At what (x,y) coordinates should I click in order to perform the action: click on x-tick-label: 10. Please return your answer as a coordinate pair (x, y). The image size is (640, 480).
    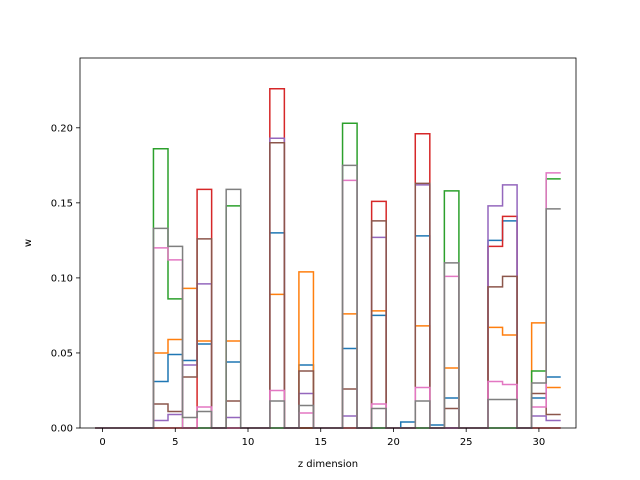
    Looking at the image, I should click on (248, 442).